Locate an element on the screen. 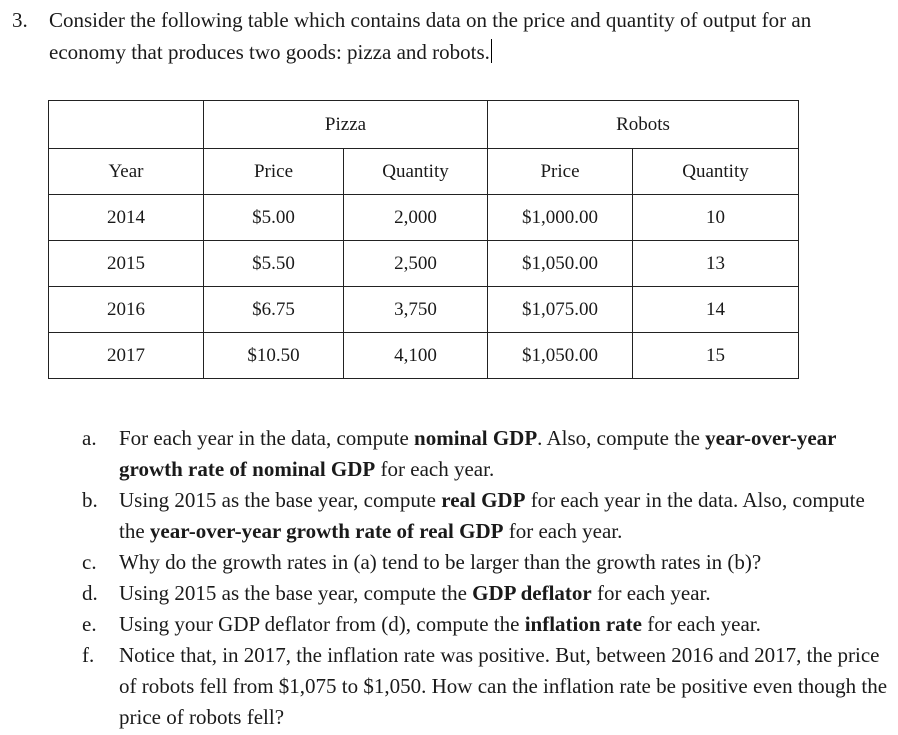  group-header-pizza: Pizza is located at coordinates (345, 124).